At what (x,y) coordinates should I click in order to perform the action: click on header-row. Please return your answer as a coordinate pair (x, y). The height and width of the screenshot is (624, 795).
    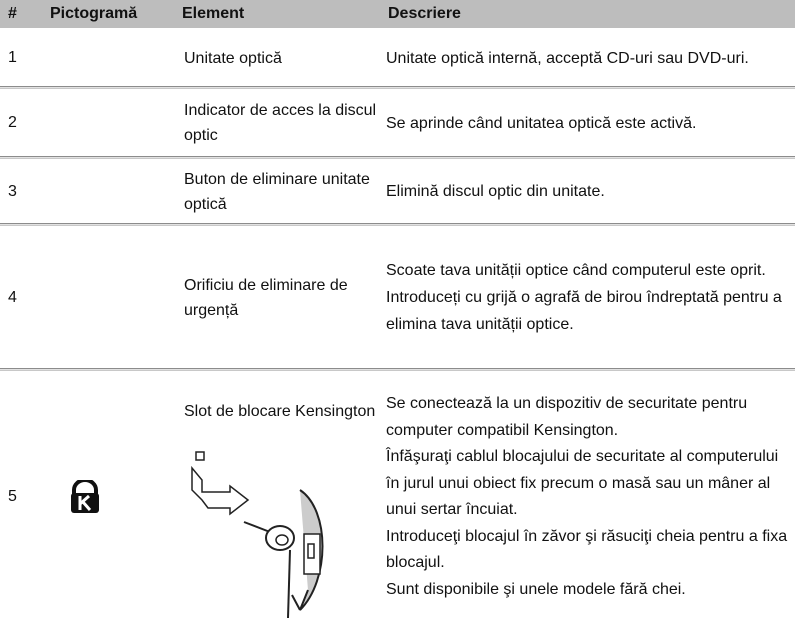
    Looking at the image, I should click on (397, 14).